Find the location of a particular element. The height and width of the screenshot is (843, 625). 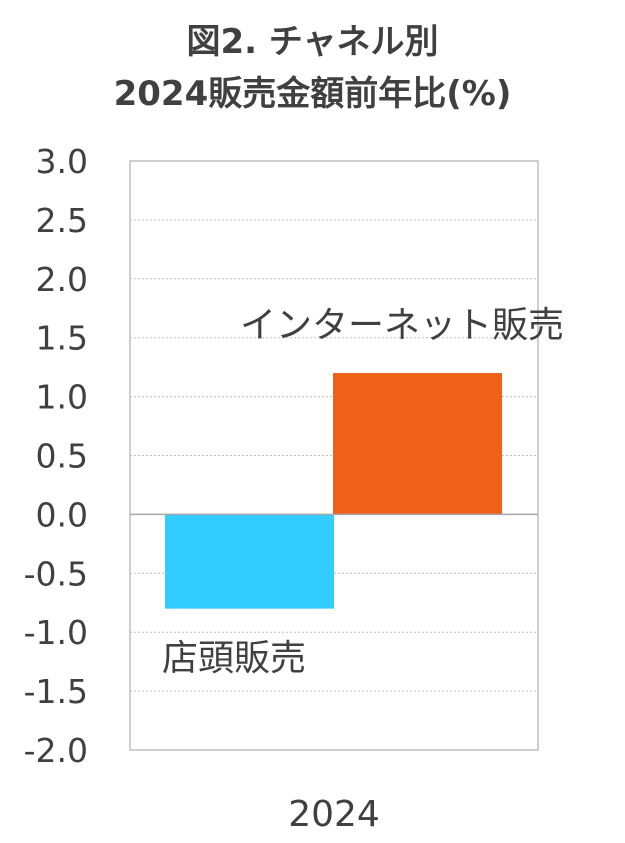

y-axis-ticks: 3.0 2.5 2.0 1.5 1.0 0.5 0.0 -0.5 -1.0 -1.5 -2.0 is located at coordinates (56, 456).